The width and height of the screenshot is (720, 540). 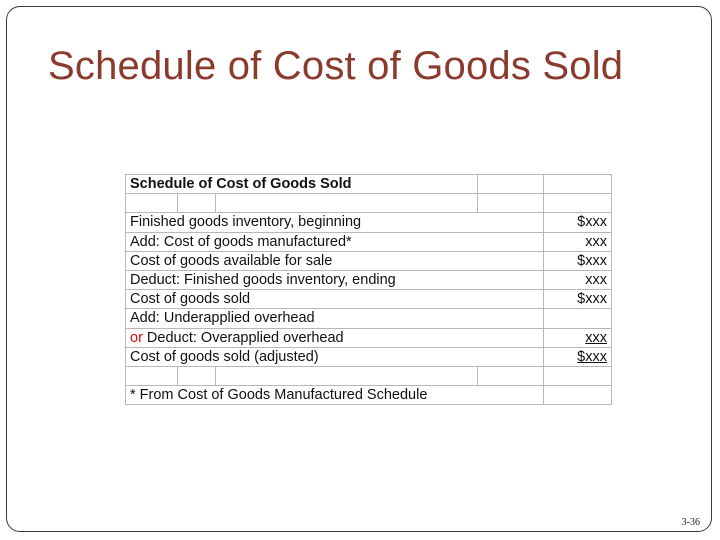 I want to click on row-label: Add: Underapplied overhead, so click(x=334, y=318).